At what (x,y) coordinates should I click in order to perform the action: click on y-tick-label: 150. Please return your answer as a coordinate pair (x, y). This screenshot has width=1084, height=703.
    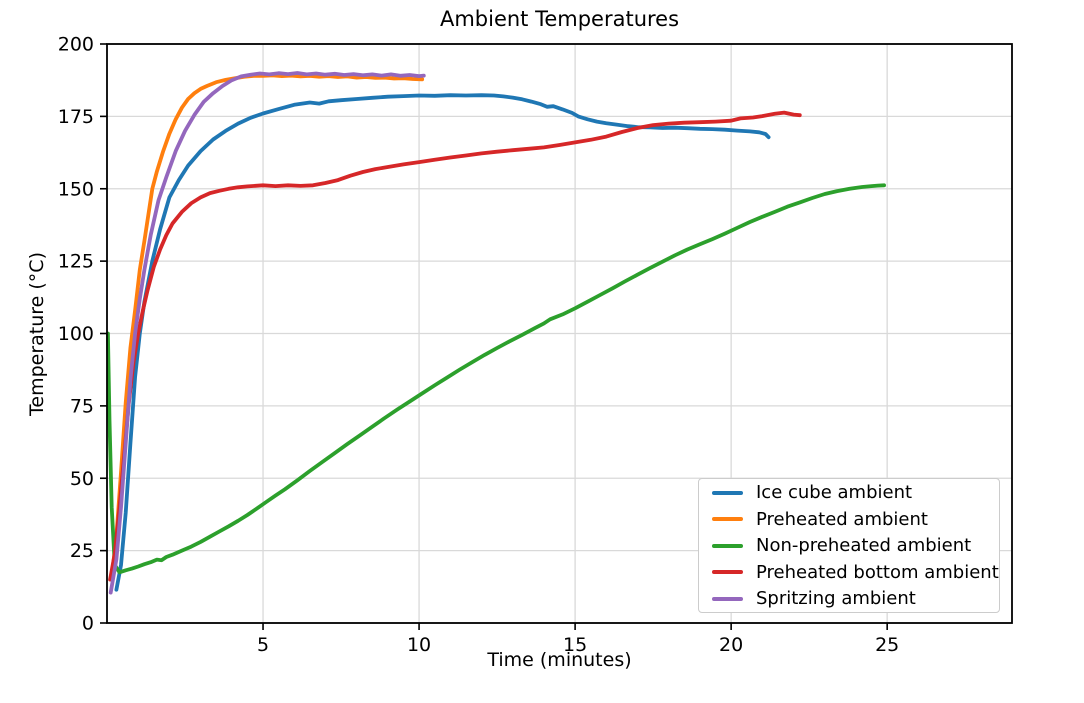
    Looking at the image, I should click on (76, 189).